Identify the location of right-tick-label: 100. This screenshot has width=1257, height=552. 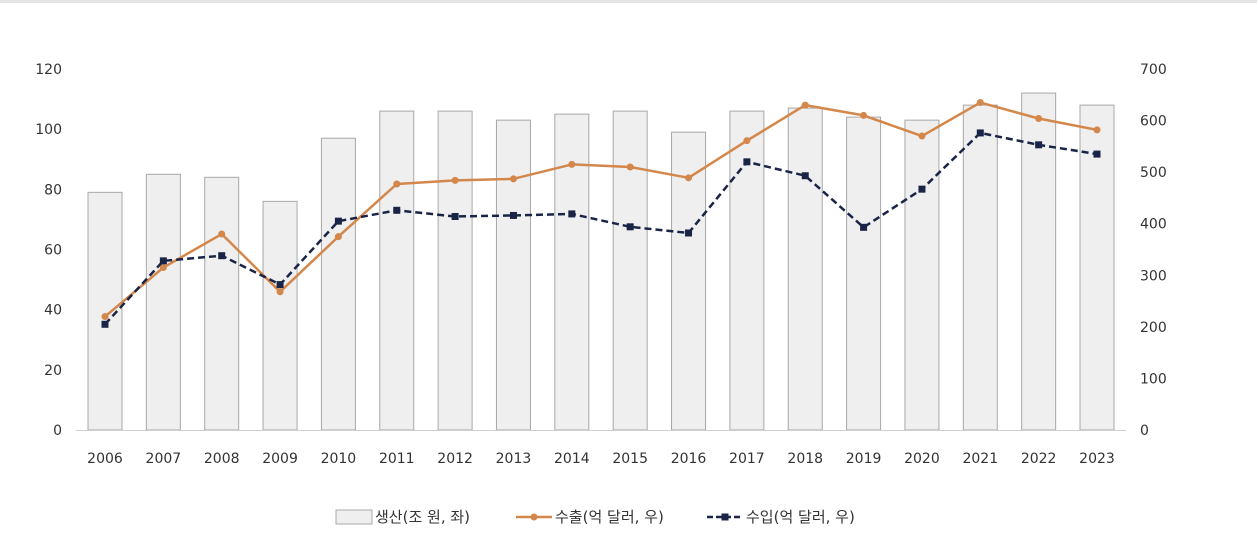
(1153, 379).